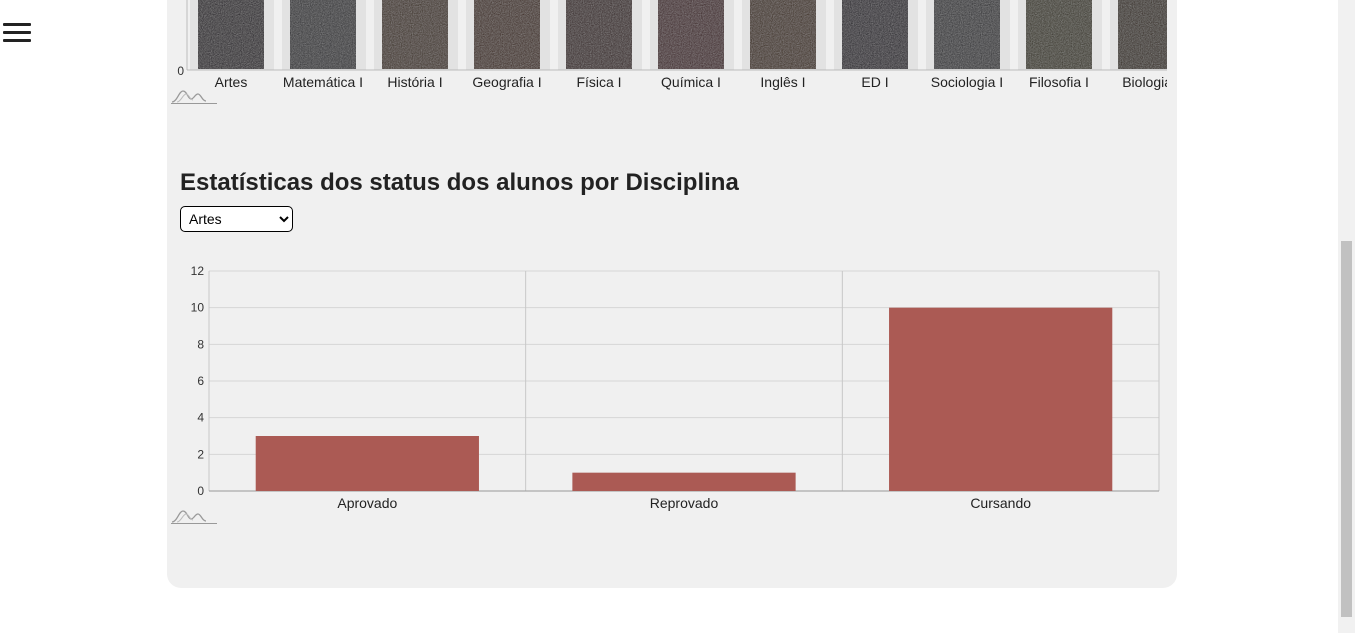 The height and width of the screenshot is (633, 1355). I want to click on status-bar-cursando, so click(1001, 399).